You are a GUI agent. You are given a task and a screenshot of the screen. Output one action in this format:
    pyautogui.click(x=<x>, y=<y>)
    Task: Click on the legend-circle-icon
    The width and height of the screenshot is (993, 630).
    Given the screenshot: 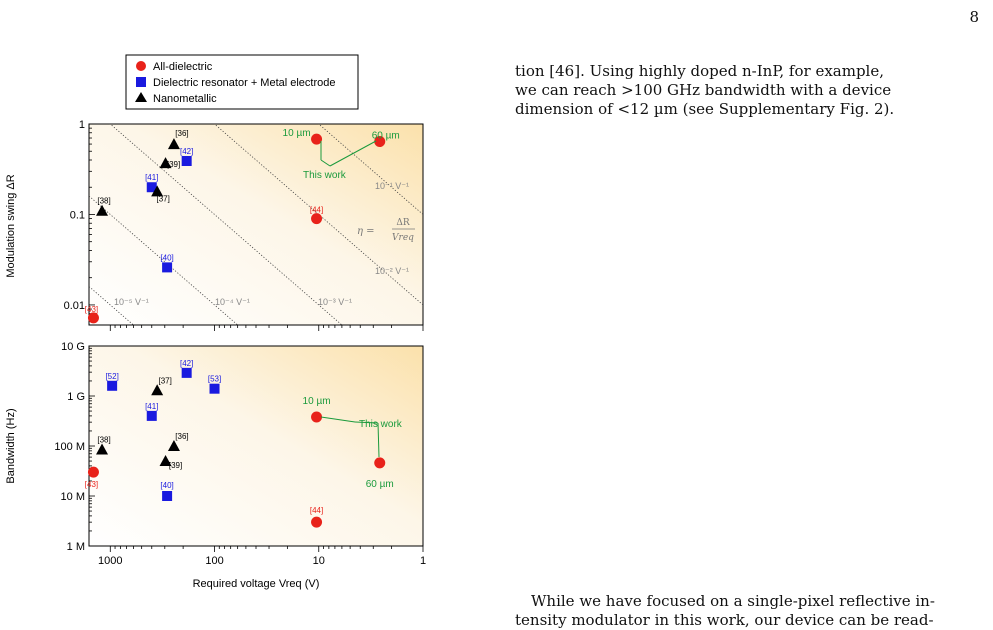 What is the action you would take?
    pyautogui.click(x=141, y=66)
    